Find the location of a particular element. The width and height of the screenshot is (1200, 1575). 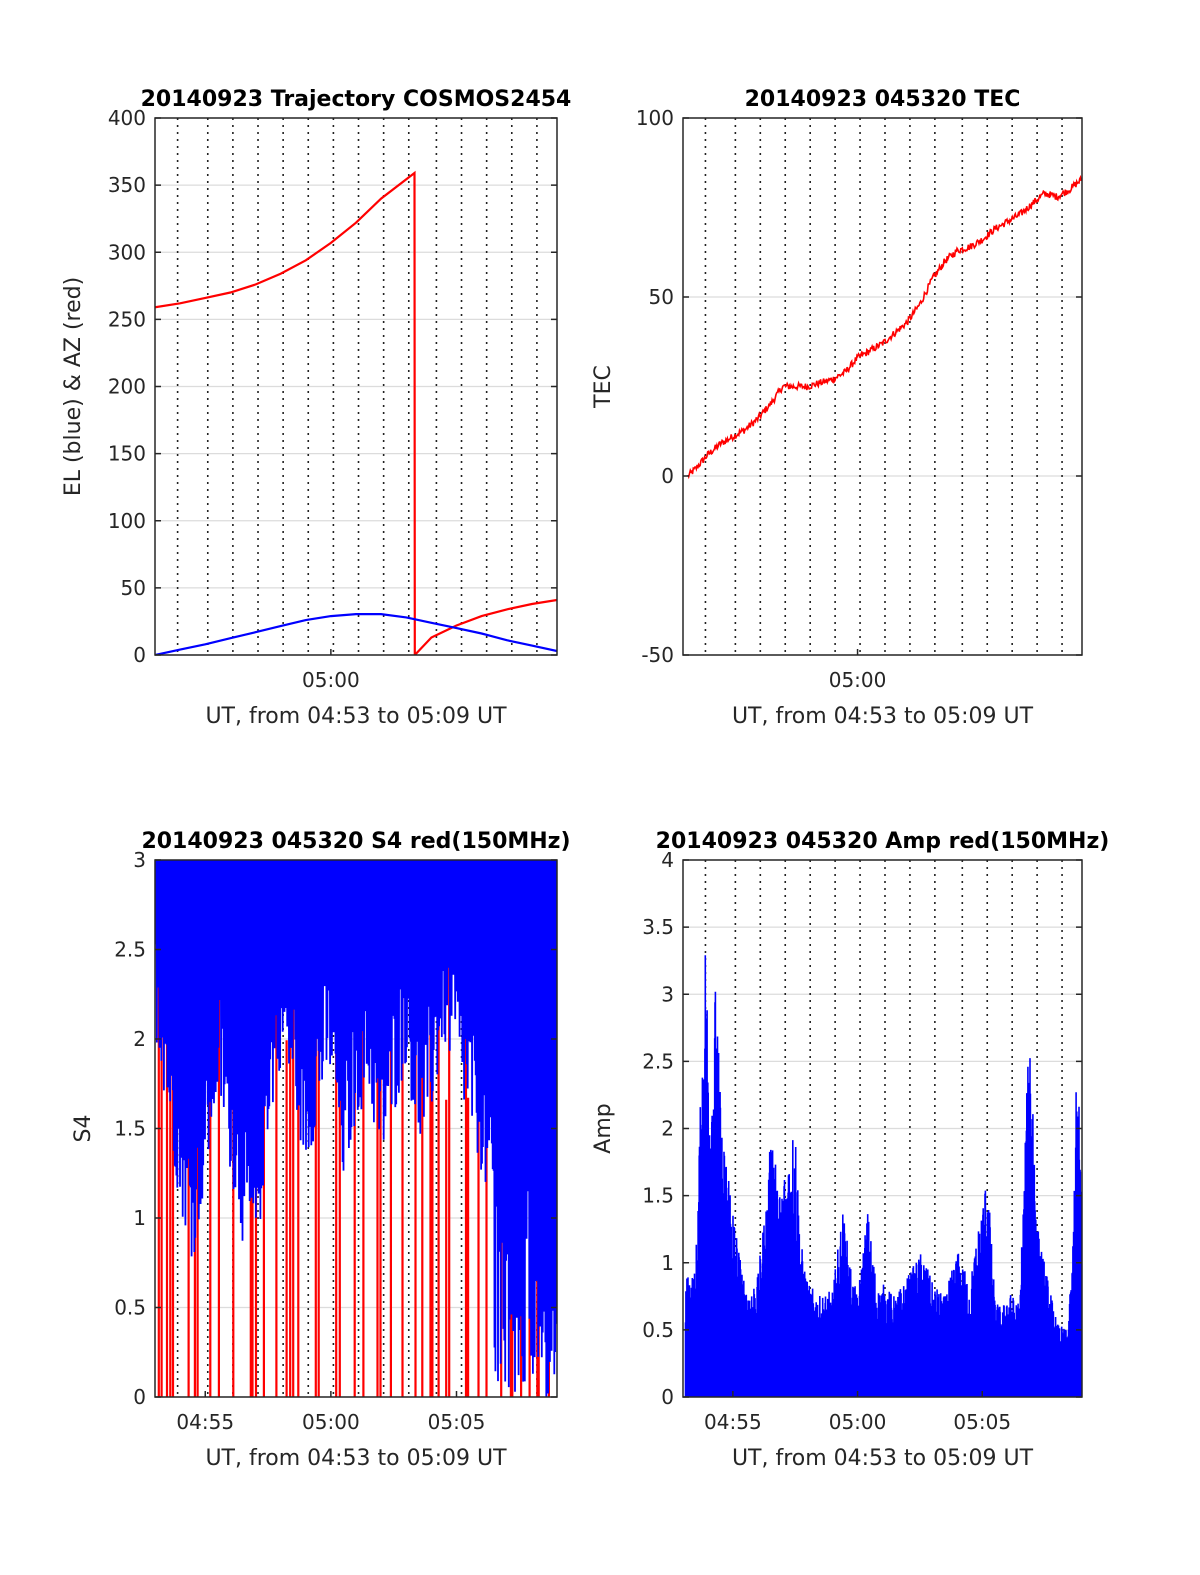

series-amp-bars is located at coordinates (883, 1176).